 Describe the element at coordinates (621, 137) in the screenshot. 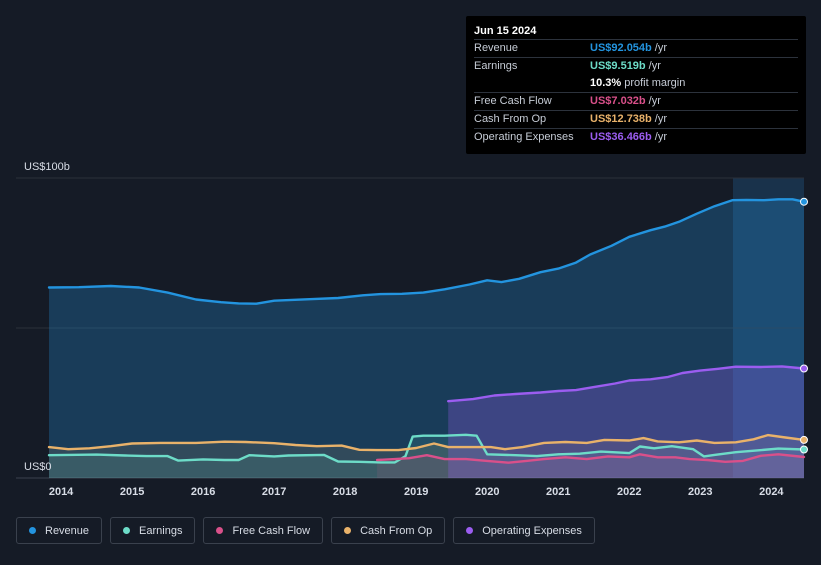

I see `tooltip-value: US$36.466b` at that location.